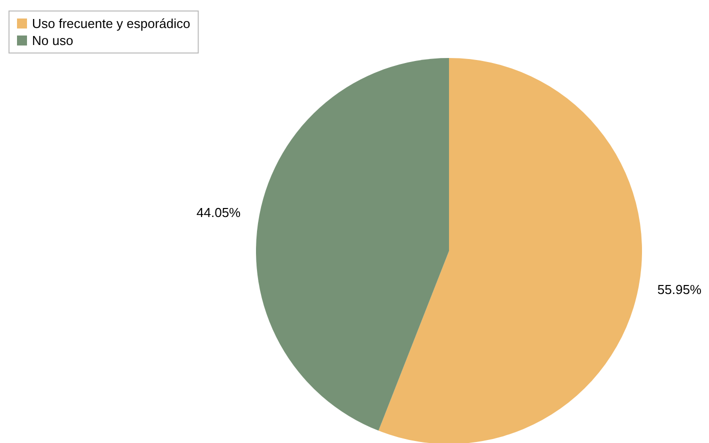 The image size is (709, 443). What do you see at coordinates (53, 40) in the screenshot?
I see `legend-label: No uso` at bounding box center [53, 40].